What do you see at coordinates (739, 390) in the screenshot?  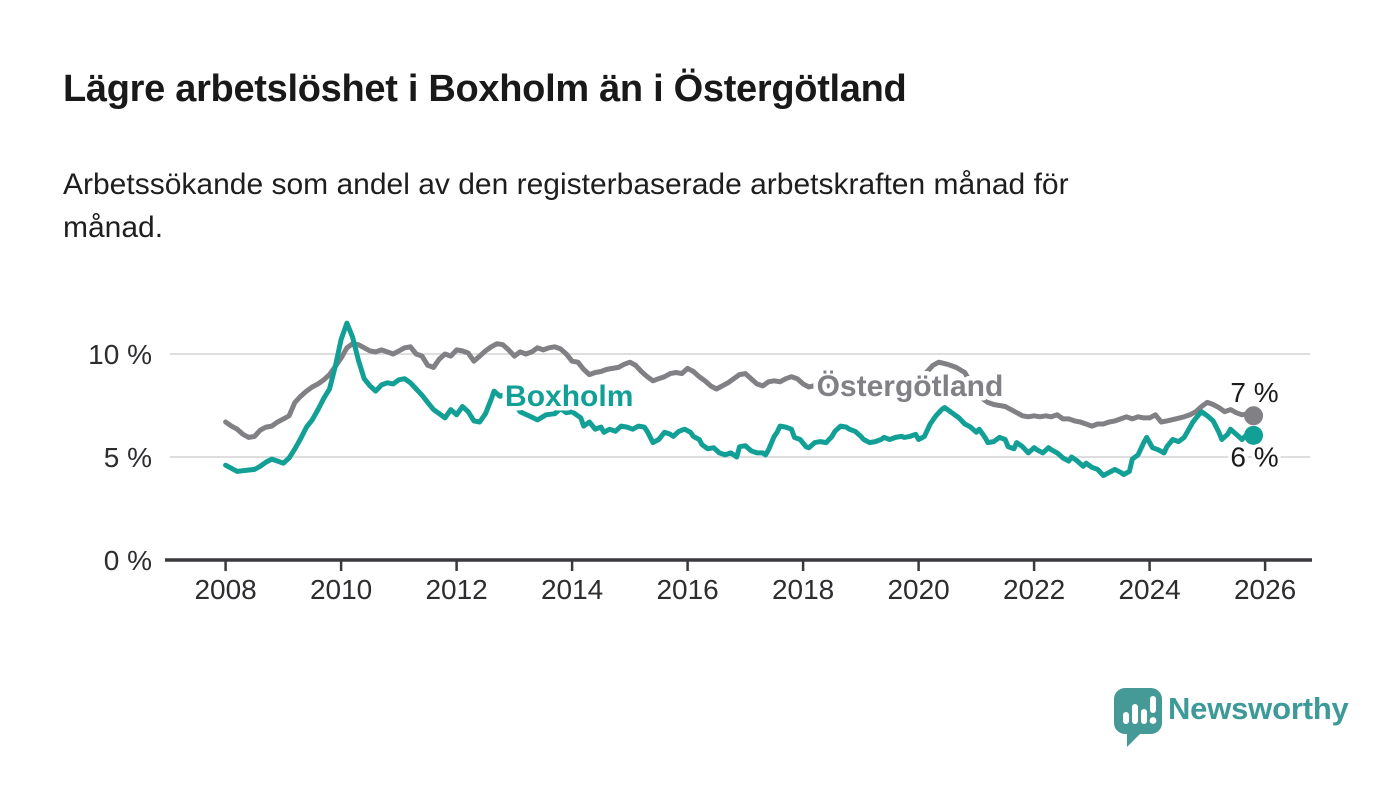 I see `series-line-östergötland` at bounding box center [739, 390].